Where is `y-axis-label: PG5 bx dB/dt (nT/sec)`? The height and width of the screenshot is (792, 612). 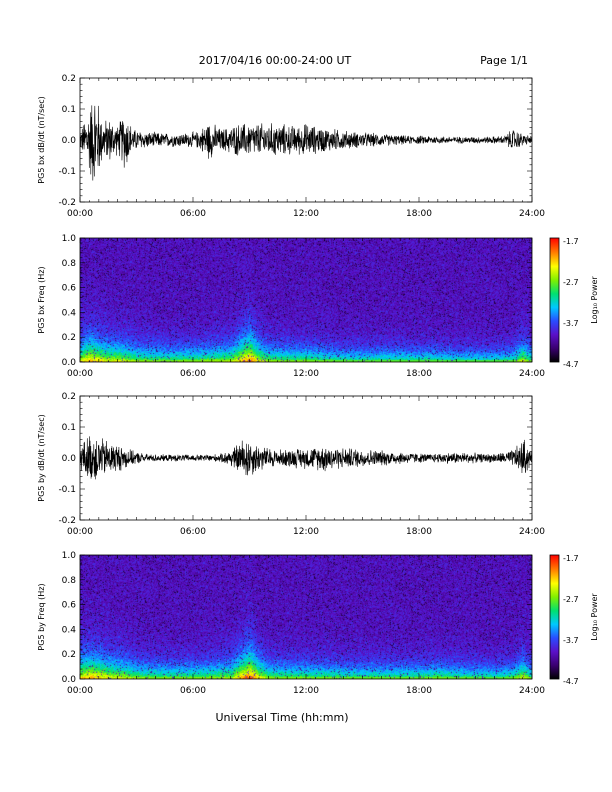 y-axis-label: PG5 bx dB/dt (nT/sec) is located at coordinates (41, 139).